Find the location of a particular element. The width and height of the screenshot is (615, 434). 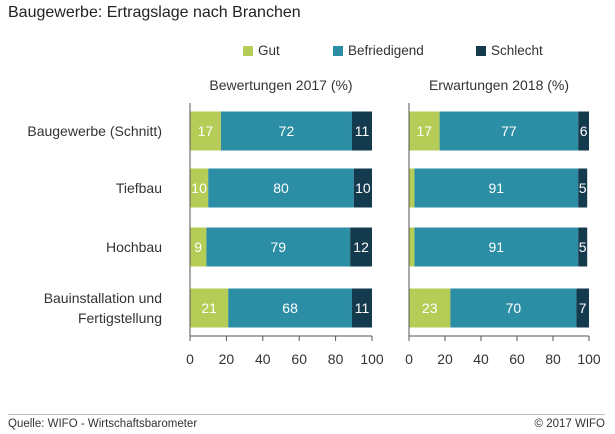

footer-divider is located at coordinates (306, 414).